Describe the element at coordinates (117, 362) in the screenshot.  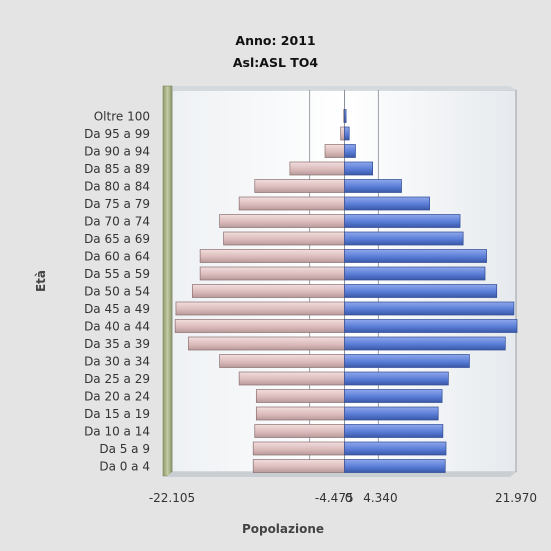
I see `age-label-14: Da 30 a 34` at that location.